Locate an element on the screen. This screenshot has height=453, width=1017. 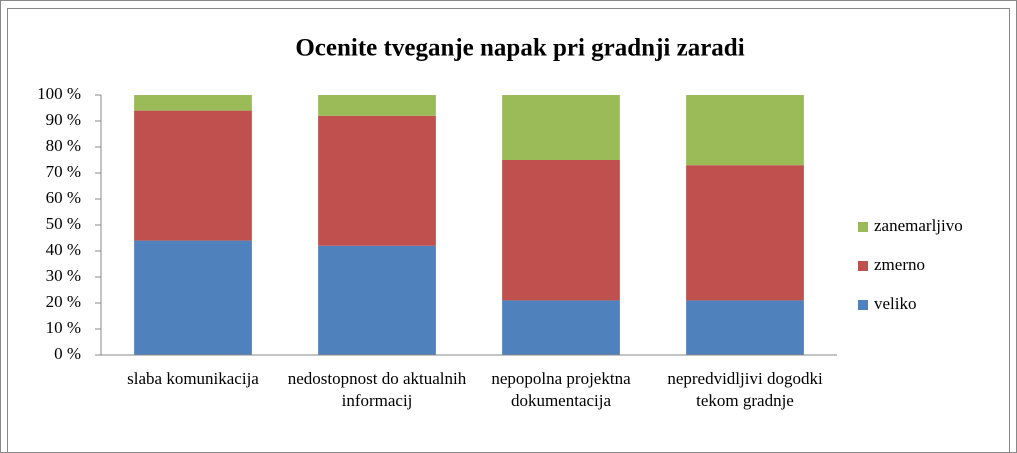
y-tick-label: 40 % is located at coordinates (63, 249).